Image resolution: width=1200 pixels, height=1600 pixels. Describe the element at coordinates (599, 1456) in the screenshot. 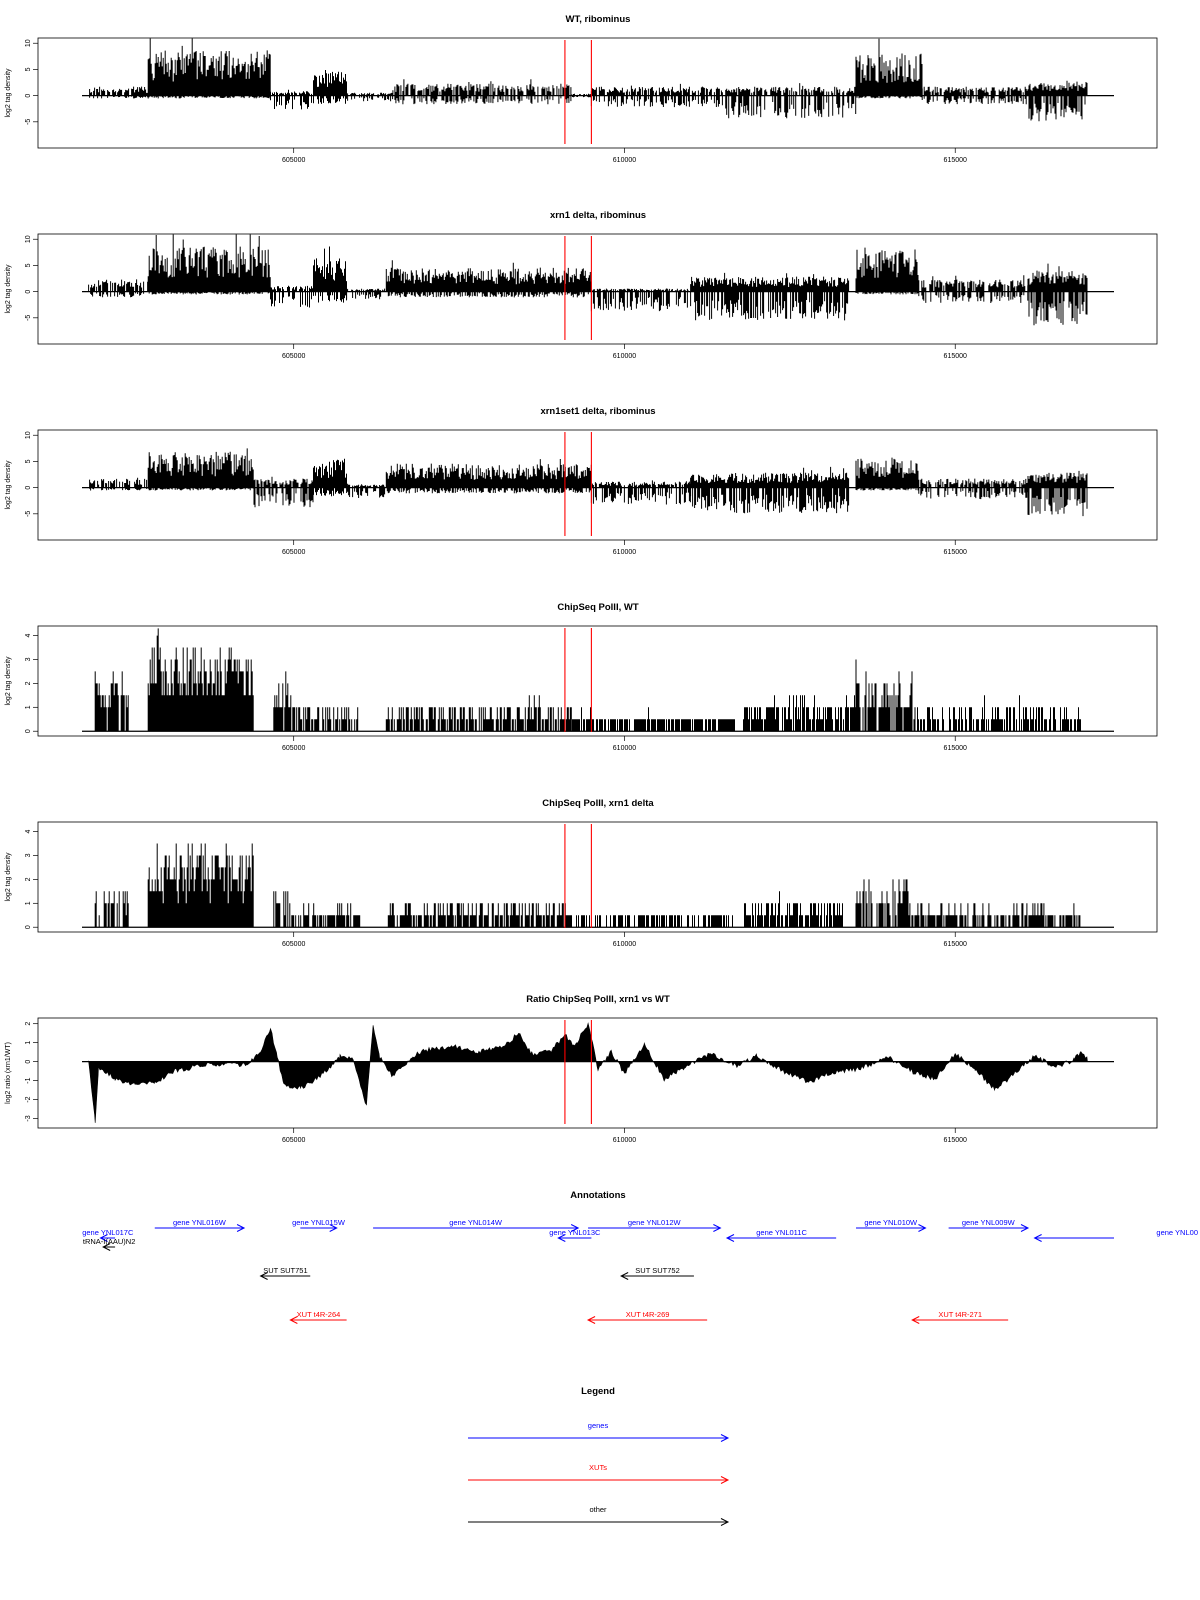

I see `legend: Legend genes XUTs other` at that location.